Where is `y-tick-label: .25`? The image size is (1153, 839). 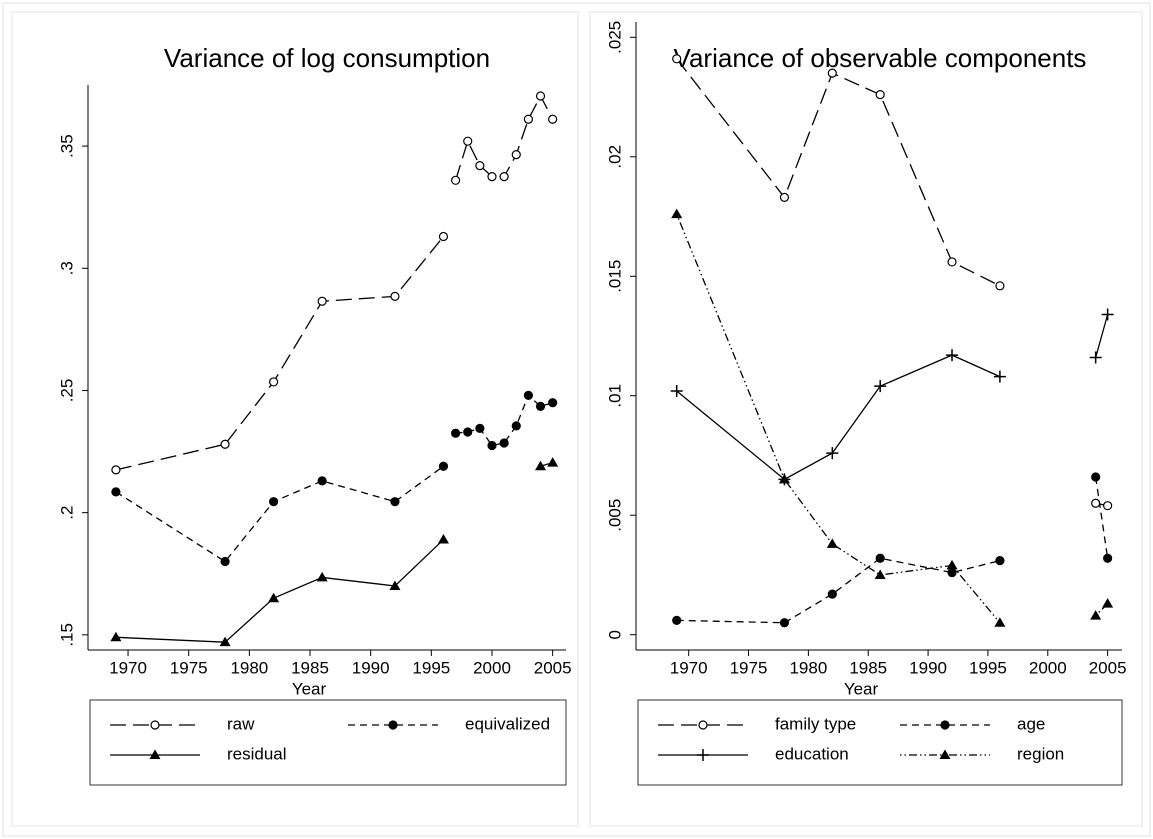 y-tick-label: .25 is located at coordinates (66, 391).